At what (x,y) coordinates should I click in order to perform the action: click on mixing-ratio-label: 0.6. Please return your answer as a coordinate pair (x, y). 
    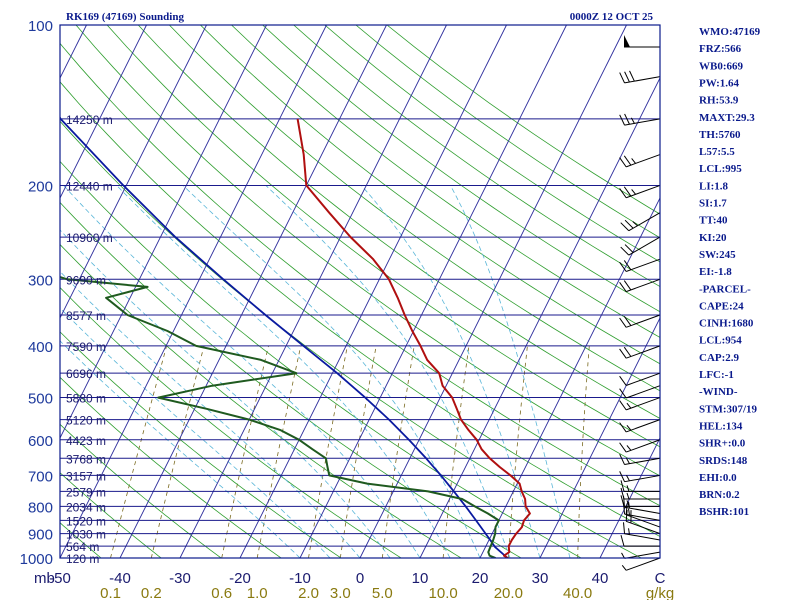
    Looking at the image, I should click on (221, 592).